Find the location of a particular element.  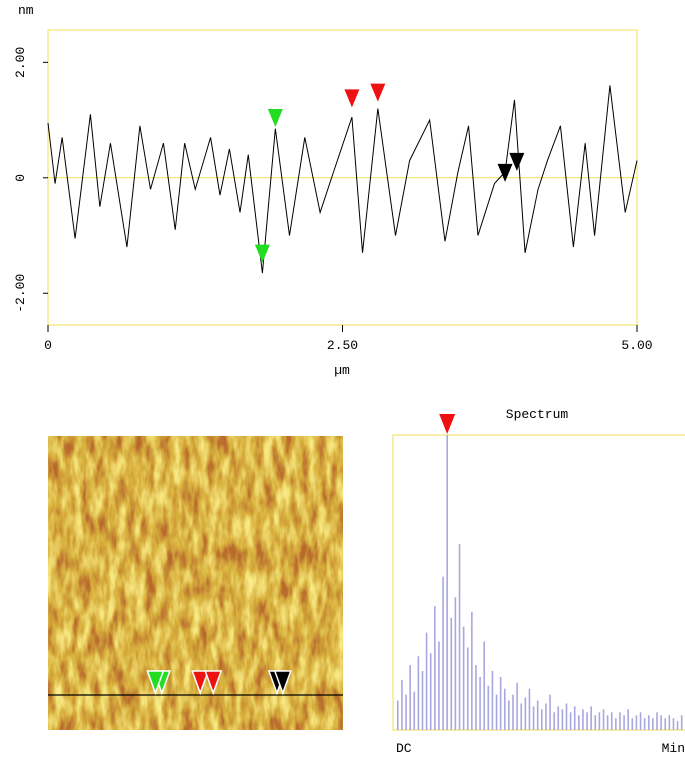

y-unit: nm is located at coordinates (26, 10).